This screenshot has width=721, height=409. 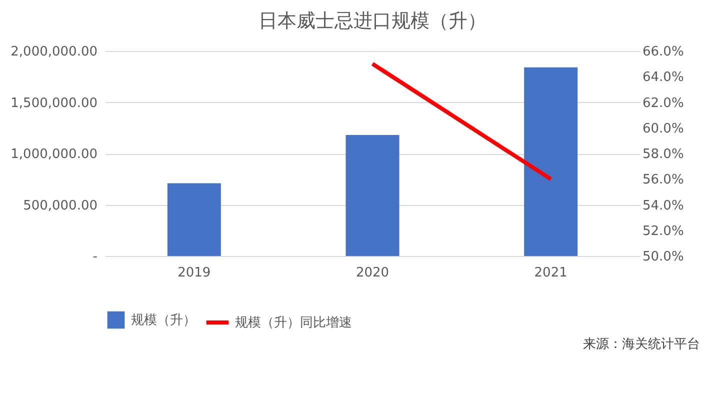 What do you see at coordinates (663, 180) in the screenshot?
I see `y2-tick-label: 56.0%` at bounding box center [663, 180].